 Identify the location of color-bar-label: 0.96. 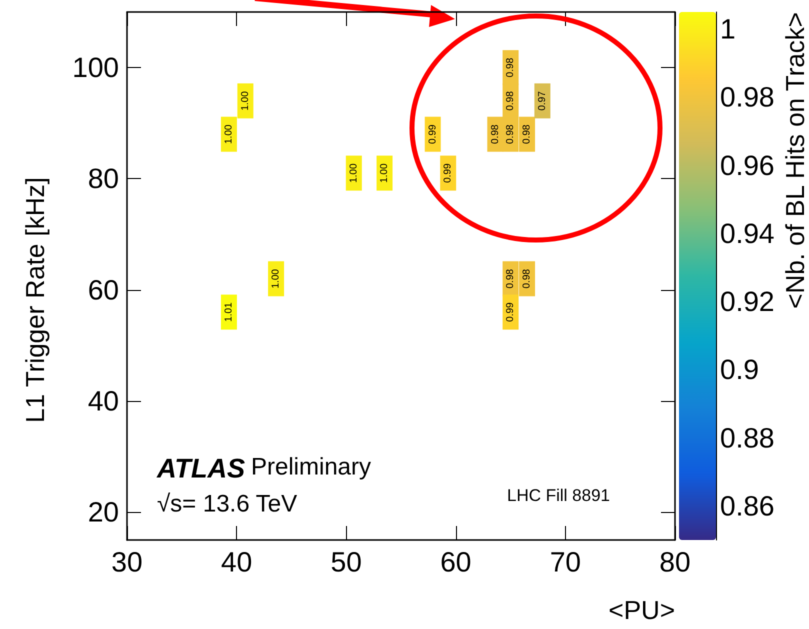
(747, 165).